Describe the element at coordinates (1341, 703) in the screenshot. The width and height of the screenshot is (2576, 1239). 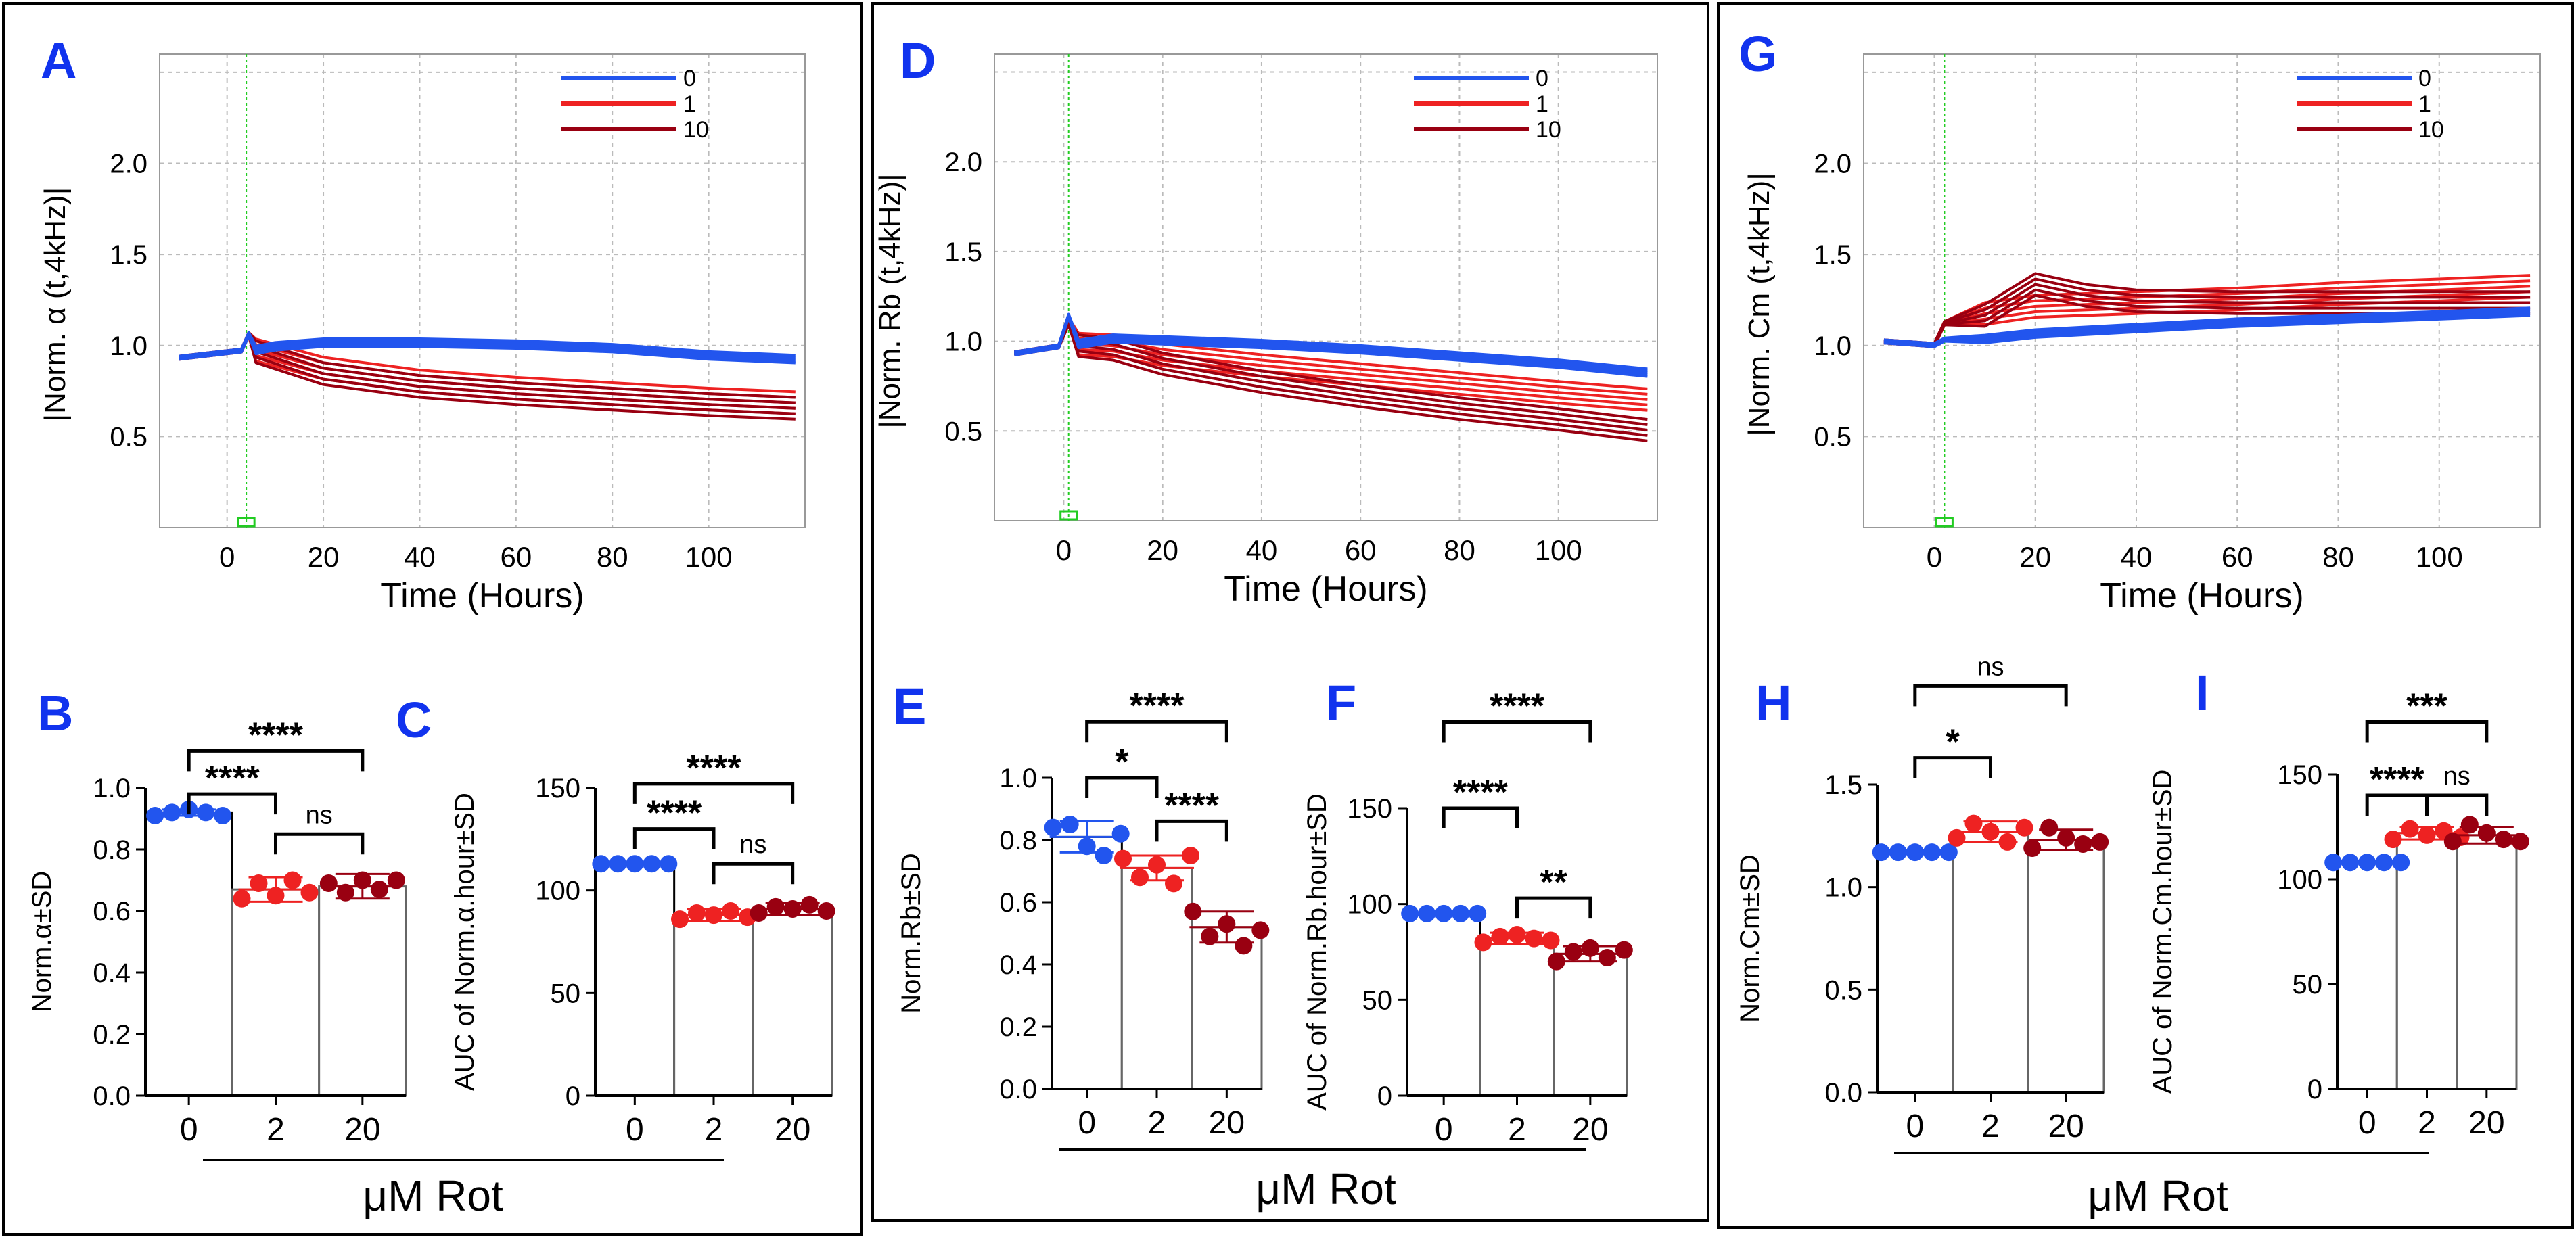
I see `panel-letter: F` at that location.